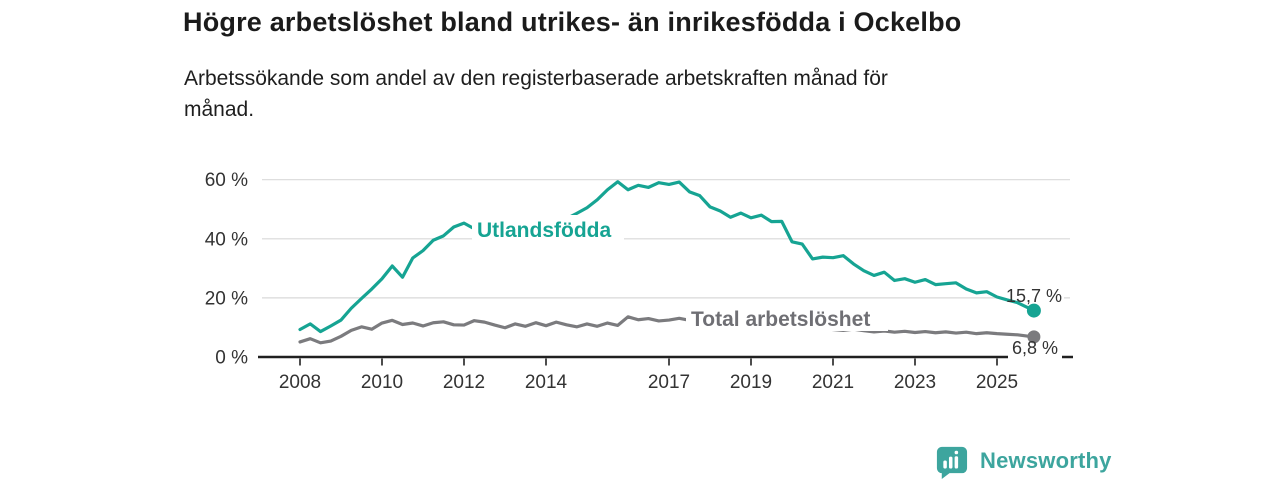  Describe the element at coordinates (833, 382) in the screenshot. I see `x-axis-tick-label: 2021` at that location.